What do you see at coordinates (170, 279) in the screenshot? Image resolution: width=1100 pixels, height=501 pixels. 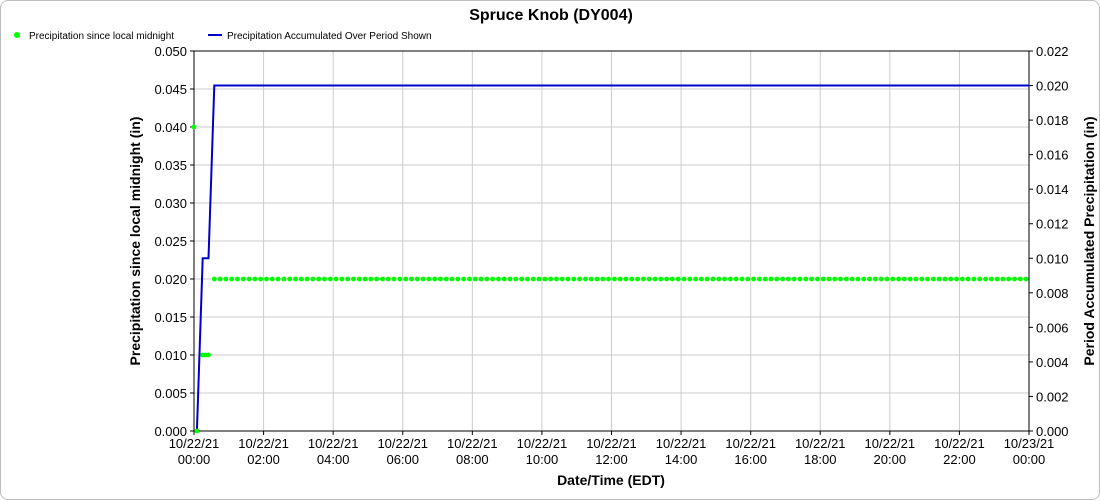 I see `y-left-tick-label: 0.020` at bounding box center [170, 279].